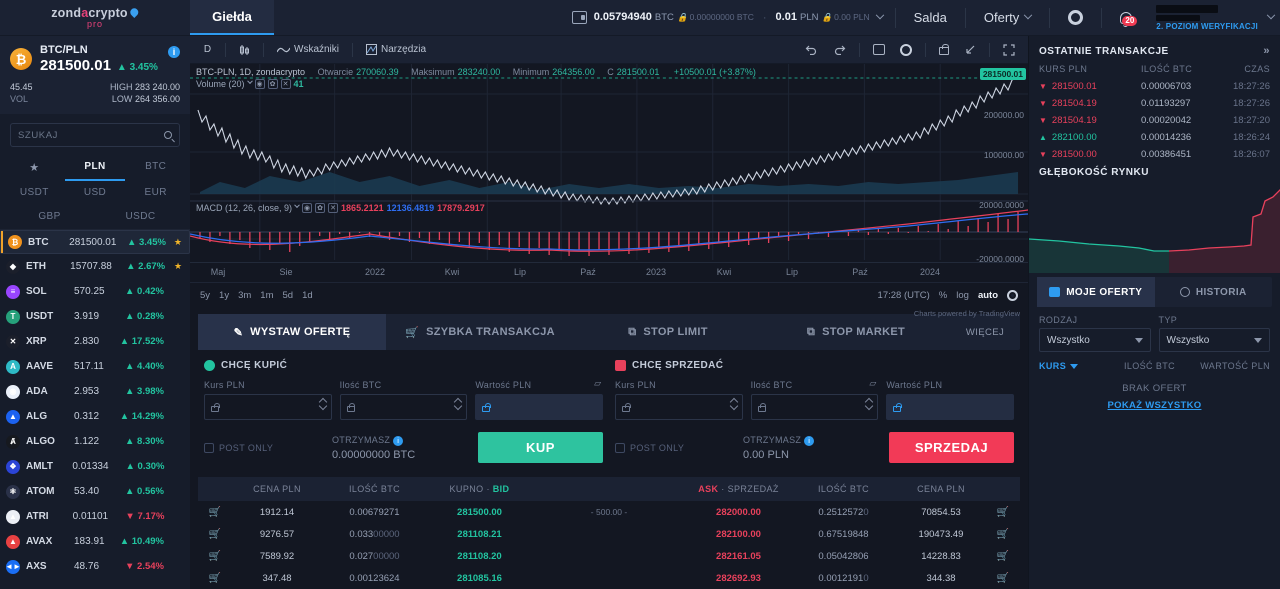 Image resolution: width=1280 pixels, height=589 pixels. Describe the element at coordinates (34, 192) in the screenshot. I see `currency-tab-usdt: USDT` at that location.